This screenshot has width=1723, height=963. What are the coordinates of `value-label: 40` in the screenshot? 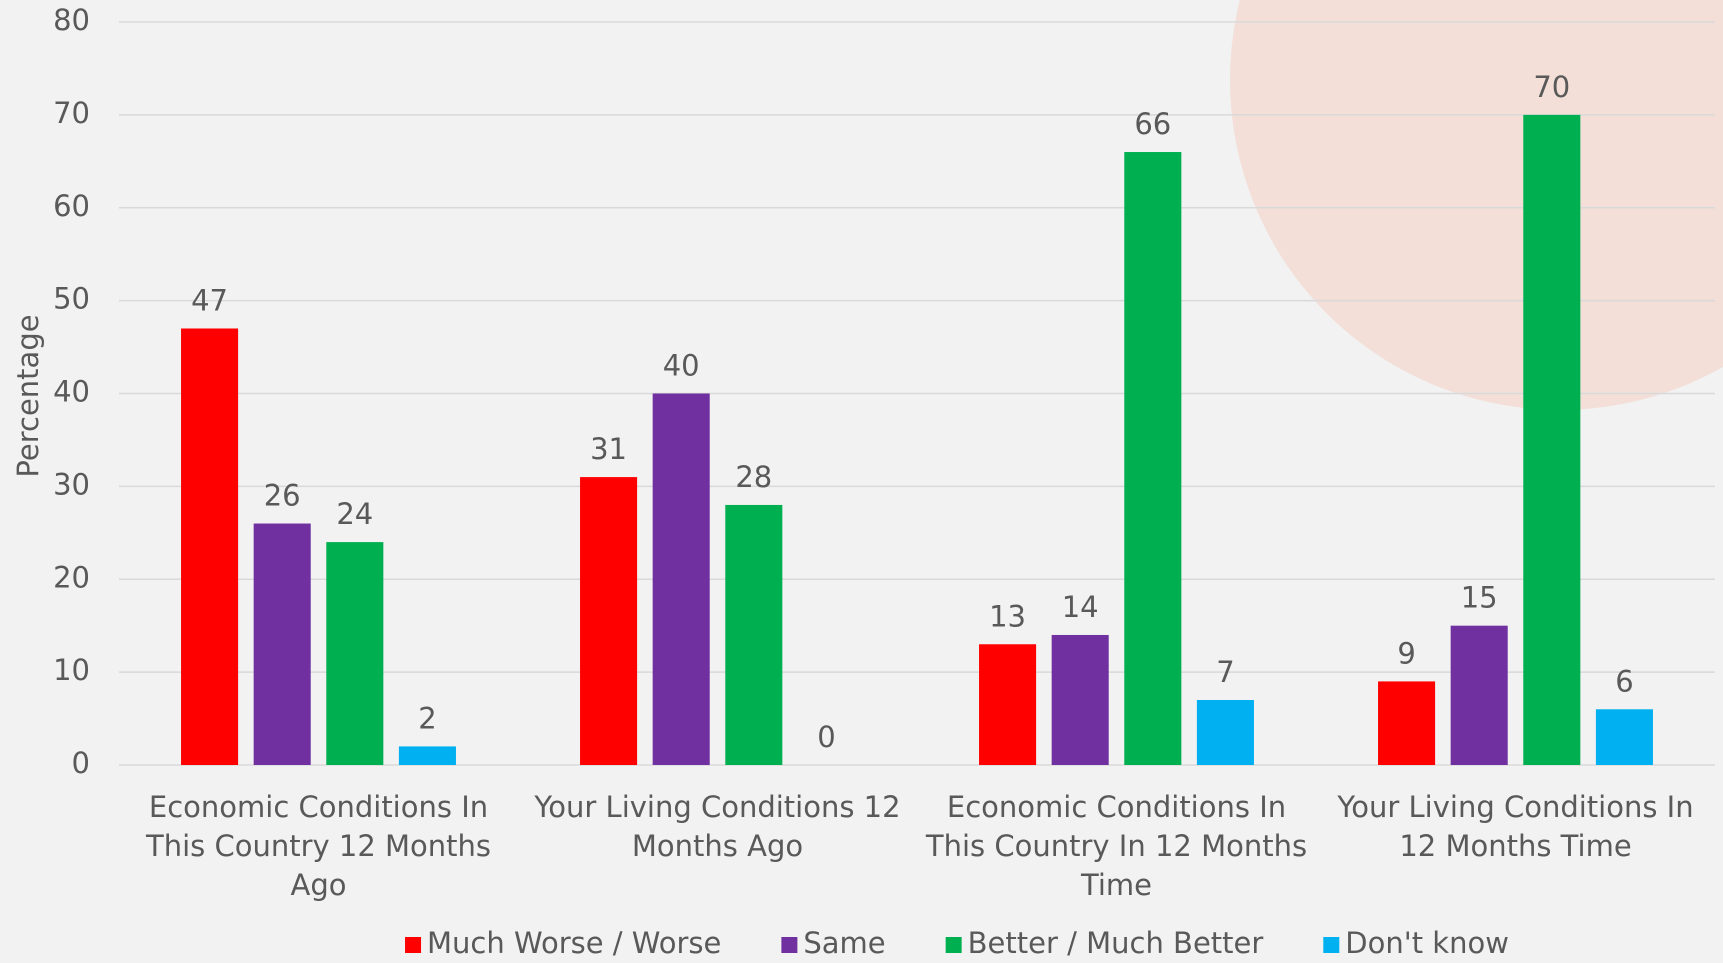 It's located at (681, 366).